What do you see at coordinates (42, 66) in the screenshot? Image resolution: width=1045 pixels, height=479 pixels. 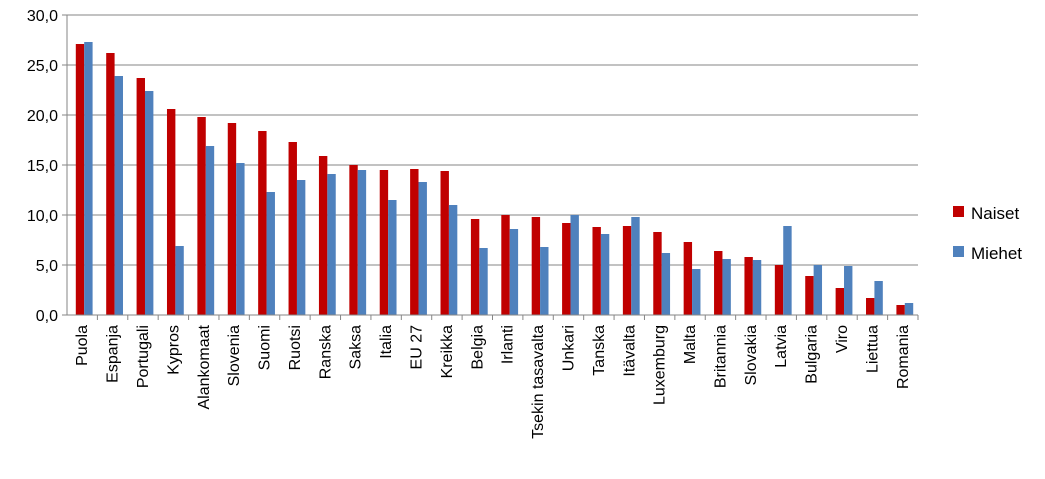 I see `y-tick-label: 25,0` at bounding box center [42, 66].